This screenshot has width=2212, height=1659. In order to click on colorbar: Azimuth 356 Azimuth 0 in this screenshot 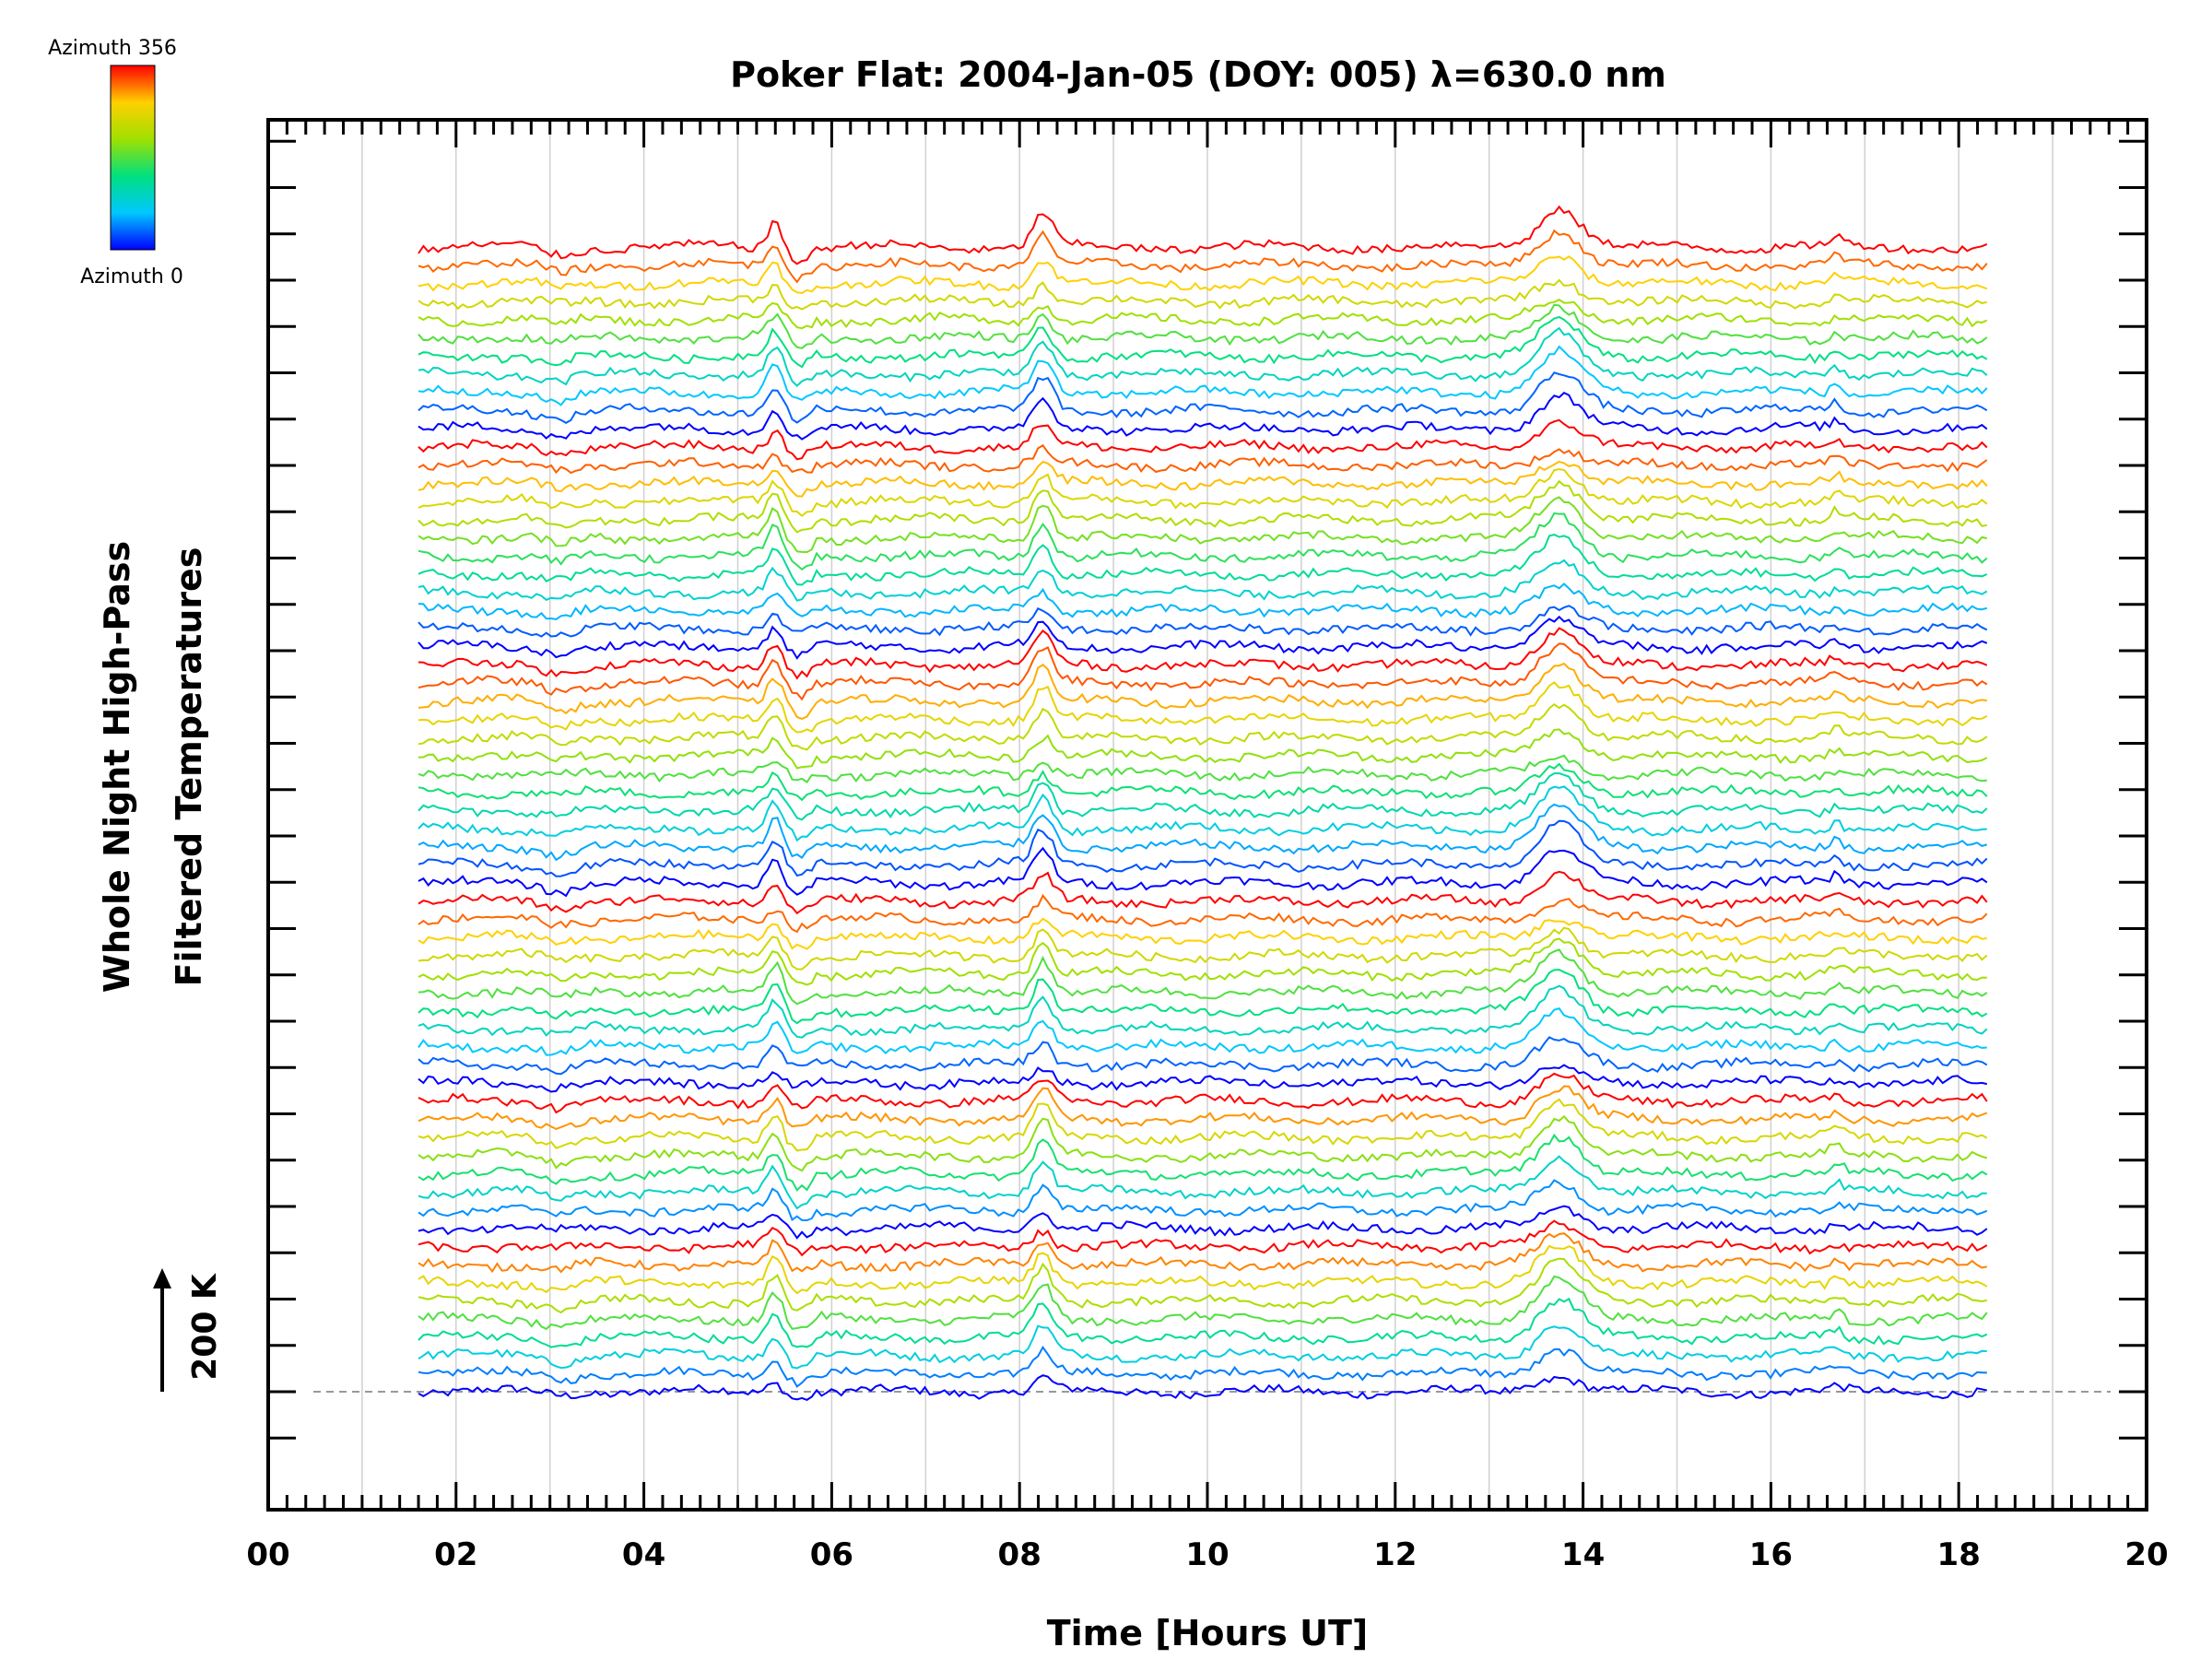, I will do `click(115, 162)`.